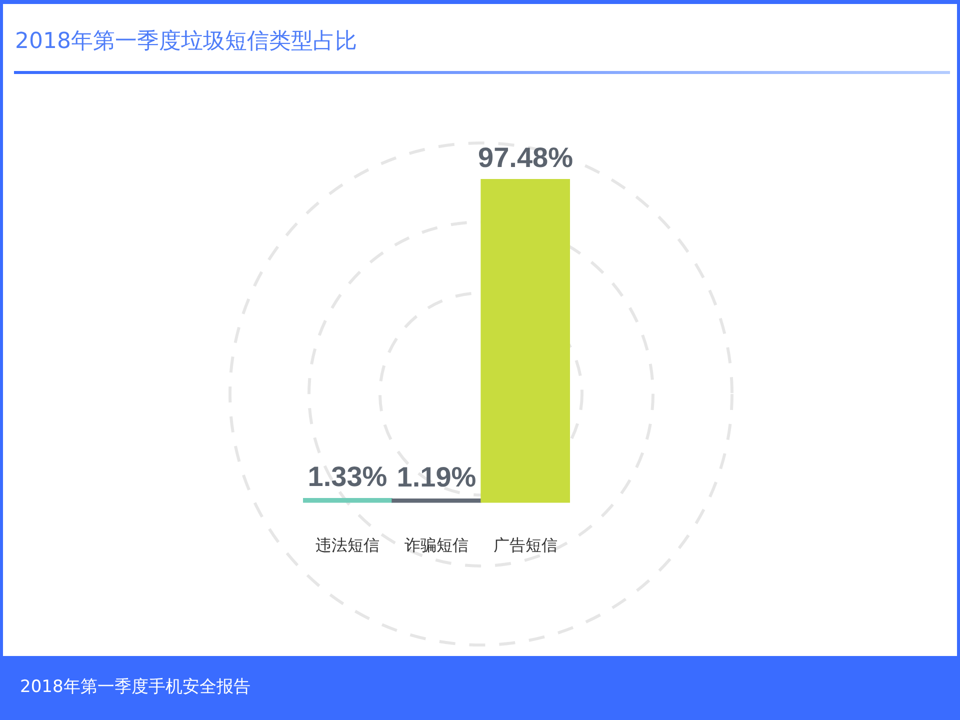 The image size is (960, 720). What do you see at coordinates (436, 477) in the screenshot?
I see `data-label: 1.19%` at bounding box center [436, 477].